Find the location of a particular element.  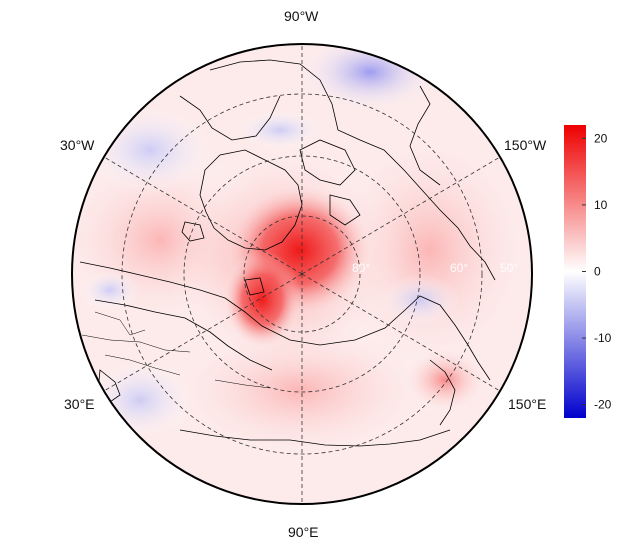

colorbar: 20 10 0 -10 -20 is located at coordinates (588, 271).